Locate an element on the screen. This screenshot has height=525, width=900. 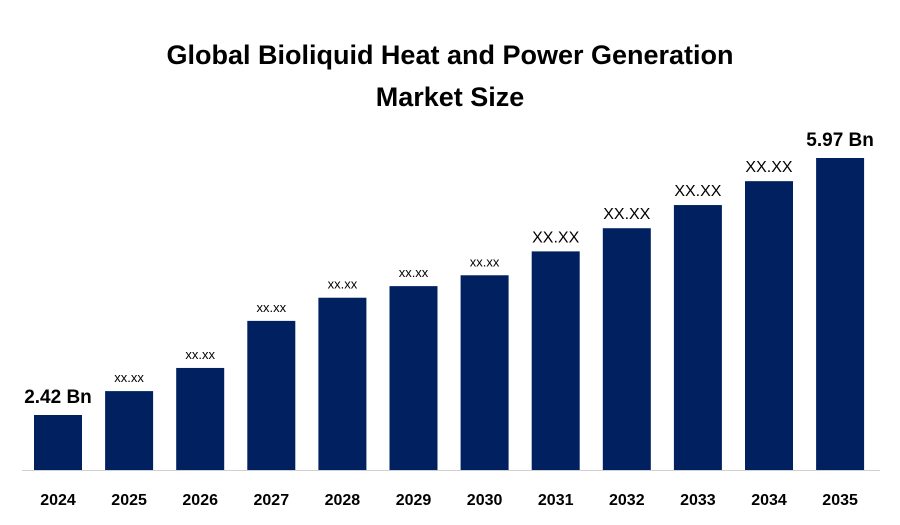
data-label-2031: XX.XX is located at coordinates (555, 237).